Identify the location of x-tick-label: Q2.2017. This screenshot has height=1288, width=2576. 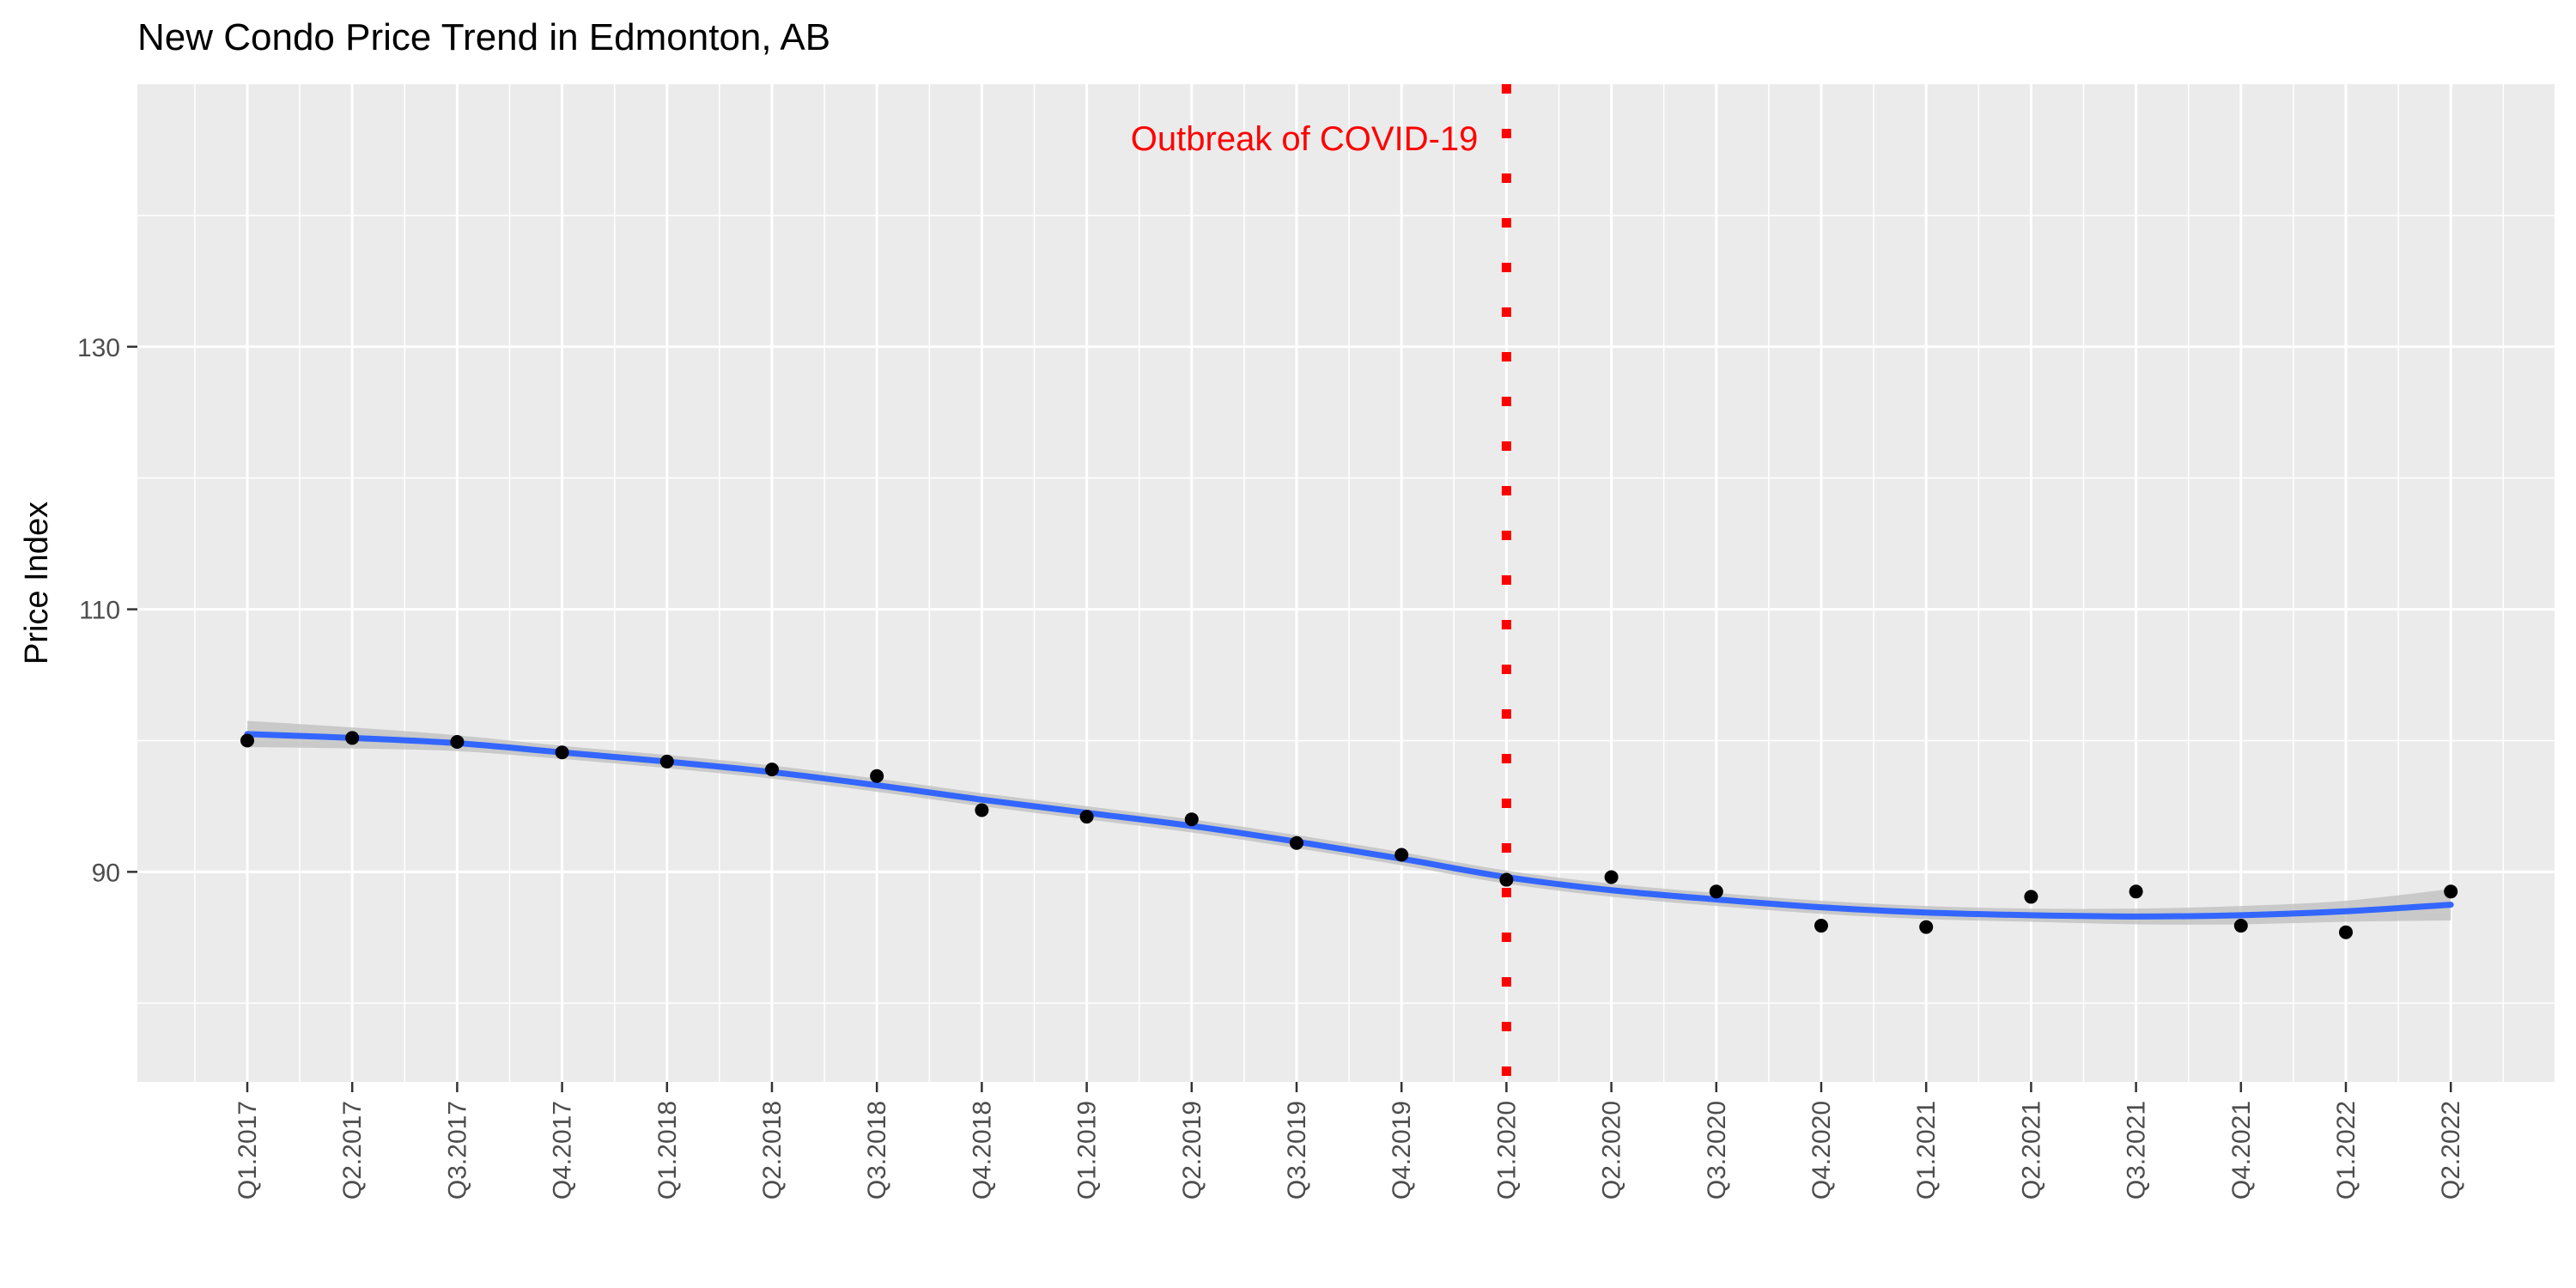
(353, 1151).